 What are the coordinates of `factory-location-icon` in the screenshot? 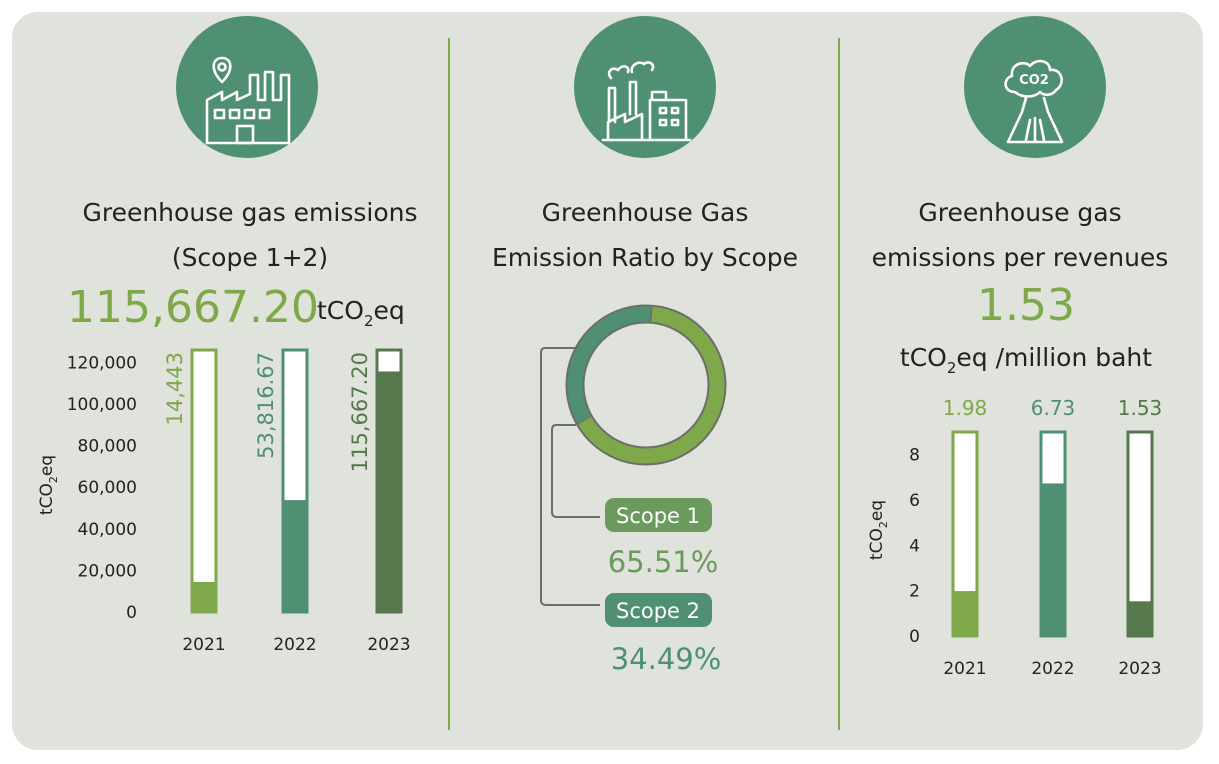 It's located at (247, 87).